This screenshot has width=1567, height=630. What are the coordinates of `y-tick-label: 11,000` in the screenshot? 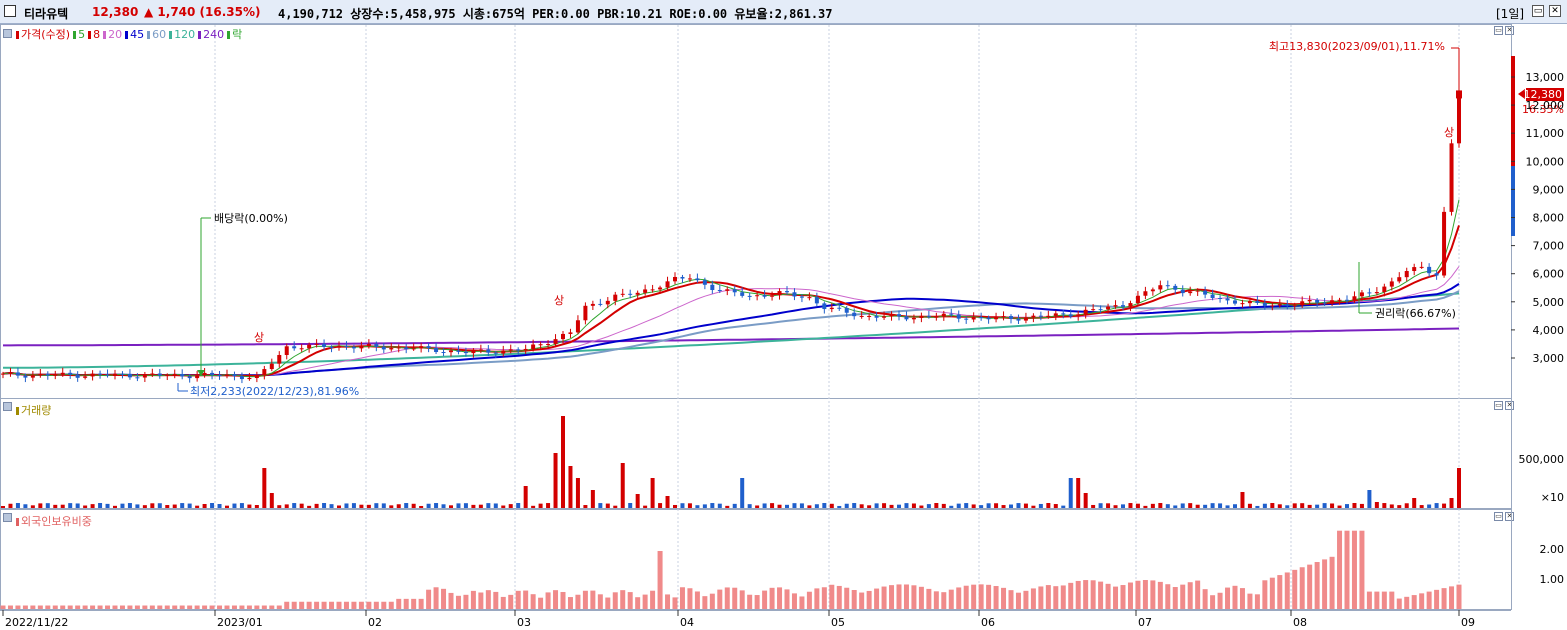 It's located at (1545, 133).